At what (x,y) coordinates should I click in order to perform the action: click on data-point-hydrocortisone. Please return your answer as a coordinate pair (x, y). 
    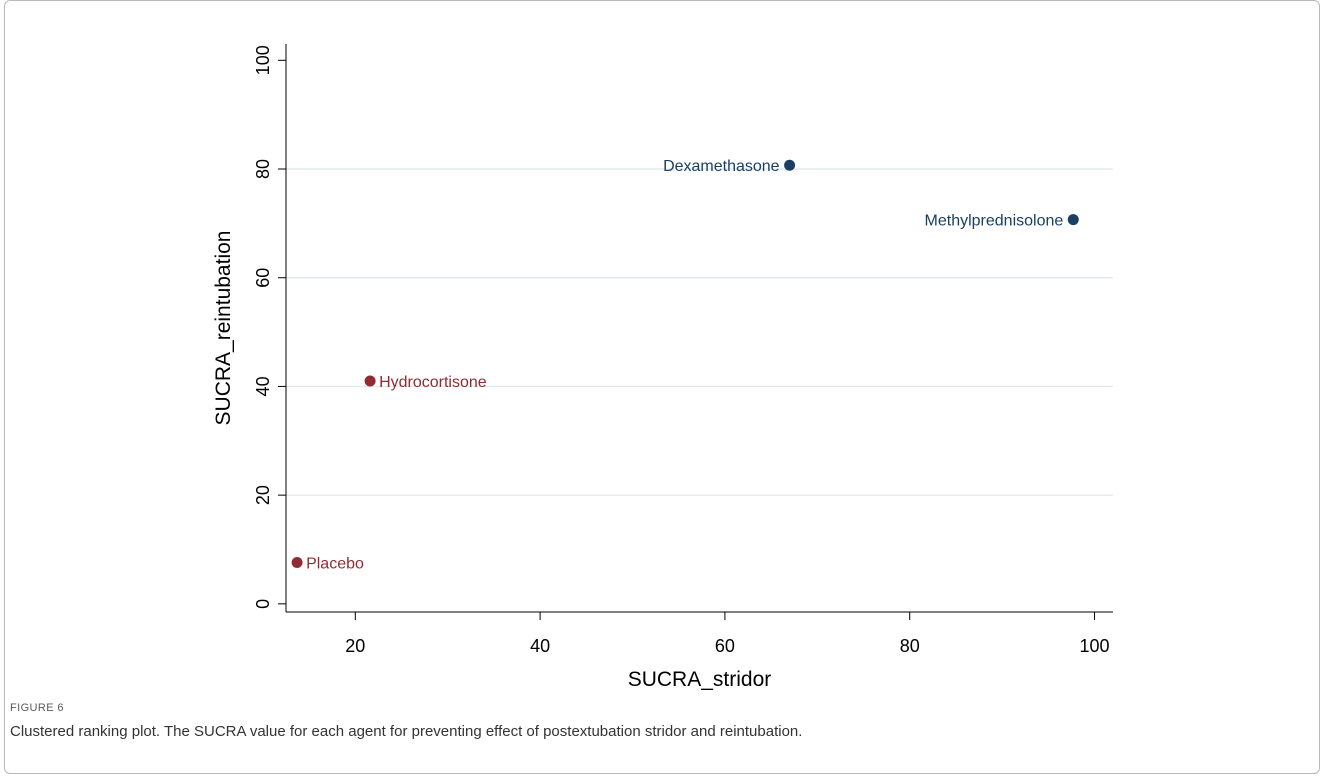
    Looking at the image, I should click on (370, 381).